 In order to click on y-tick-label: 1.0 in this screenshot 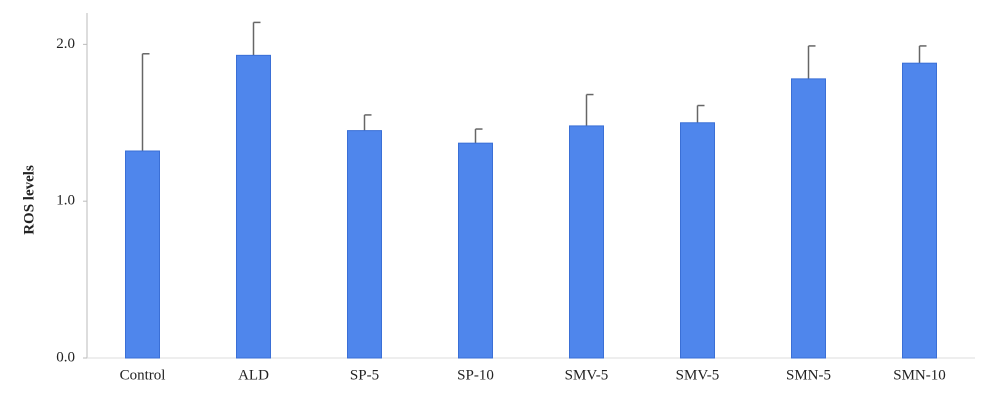, I will do `click(65, 201)`.